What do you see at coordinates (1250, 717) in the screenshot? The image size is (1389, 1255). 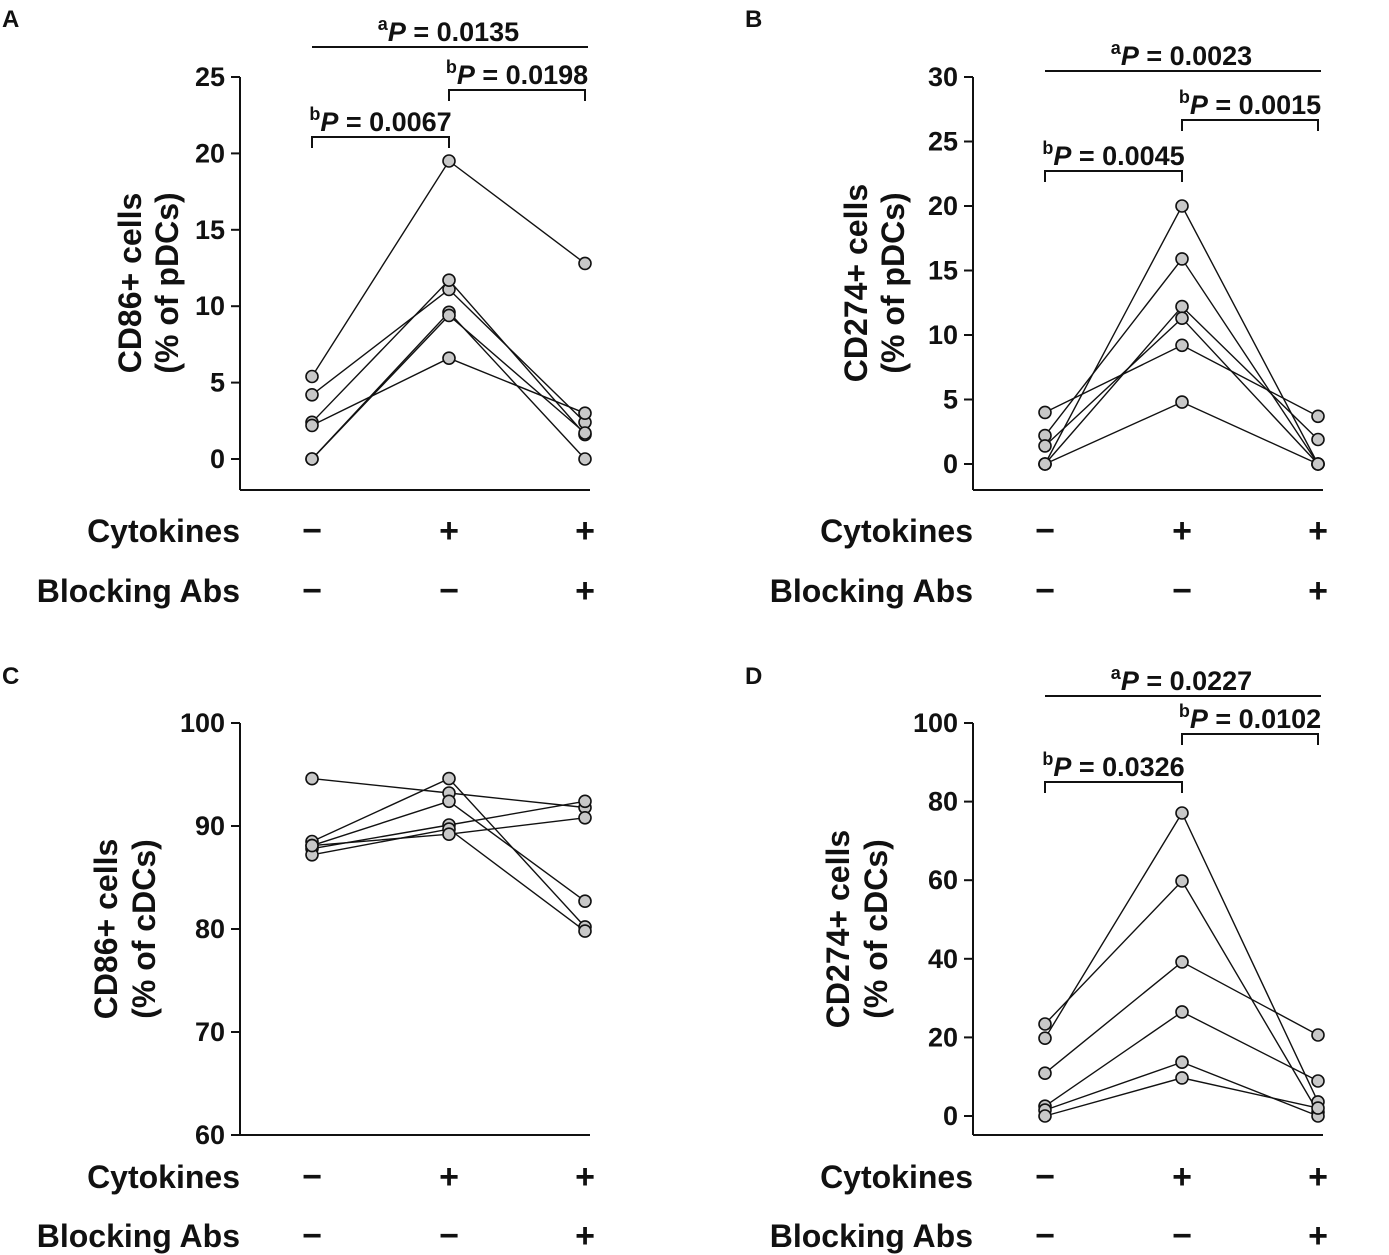 I see `p-value-label: bP = 0.0102` at bounding box center [1250, 717].